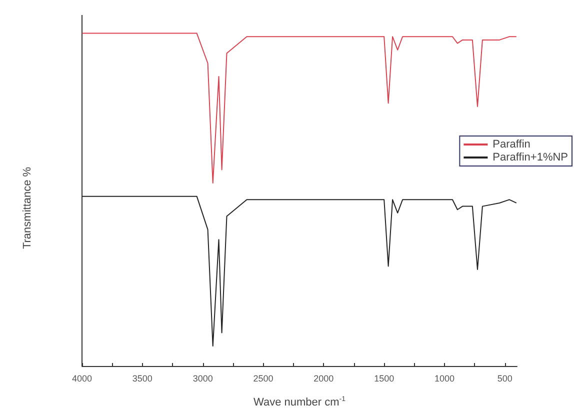  What do you see at coordinates (384, 379) in the screenshot?
I see `x-tick-label: 1500` at bounding box center [384, 379].